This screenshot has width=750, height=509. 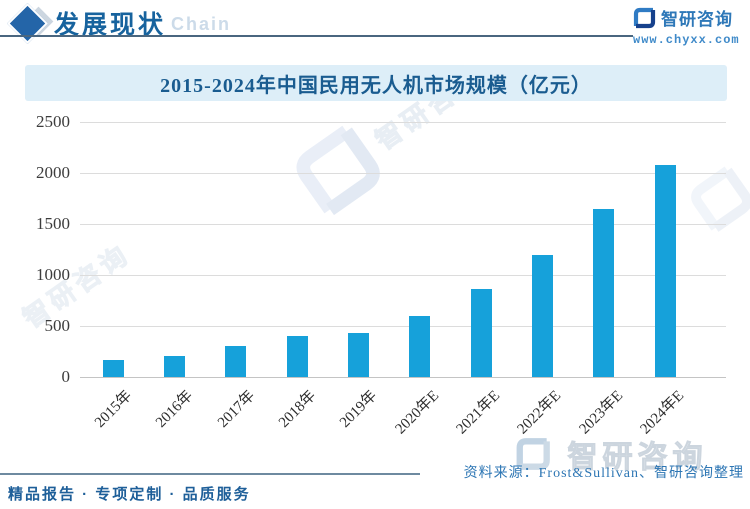 What do you see at coordinates (57, 325) in the screenshot?
I see `y-tick-label: 500` at bounding box center [57, 325].